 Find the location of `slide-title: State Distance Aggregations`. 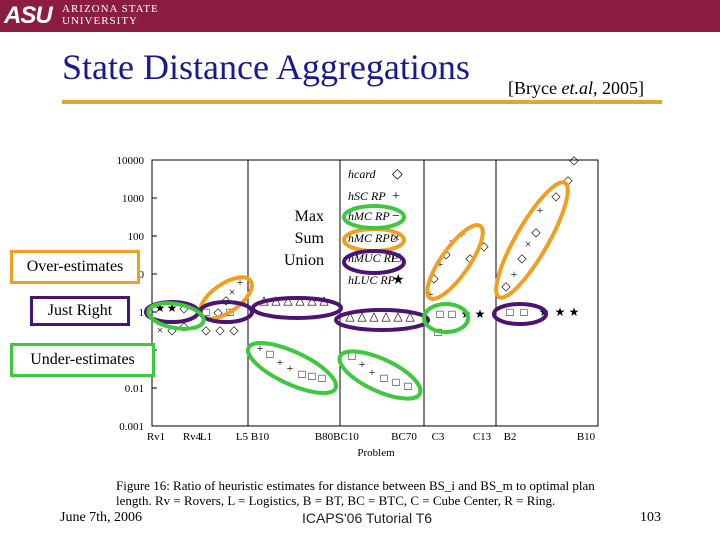

slide-title: State Distance Aggregations is located at coordinates (266, 67).